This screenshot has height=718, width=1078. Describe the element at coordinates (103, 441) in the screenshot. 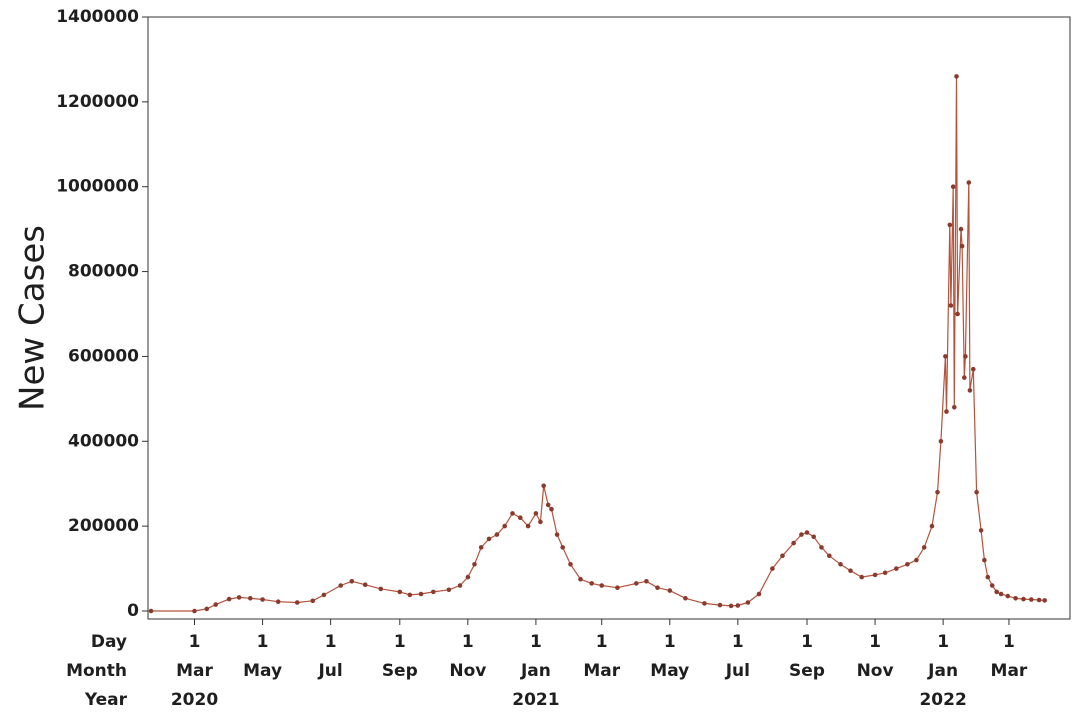

I see `y-tick-label: 400000` at that location.